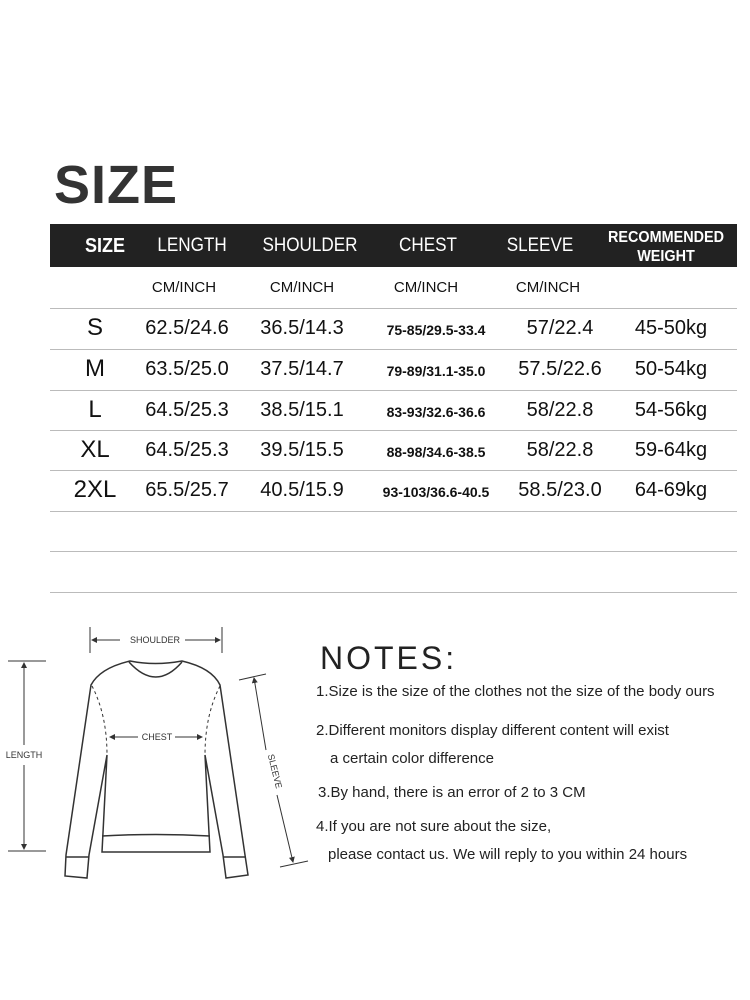  I want to click on cell-size: S, so click(95, 327).